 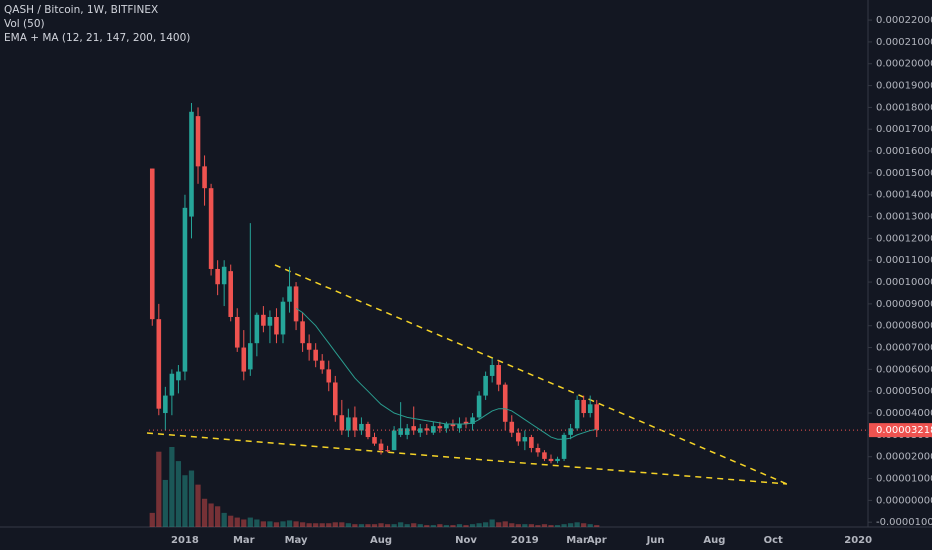 I want to click on x-tick-label: May, so click(x=296, y=540).